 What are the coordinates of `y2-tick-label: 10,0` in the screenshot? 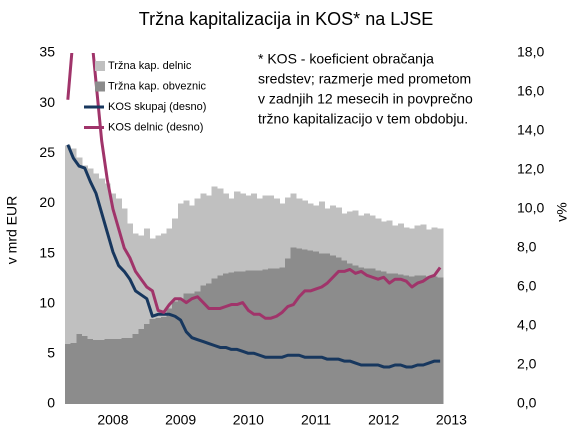 It's located at (530, 208).